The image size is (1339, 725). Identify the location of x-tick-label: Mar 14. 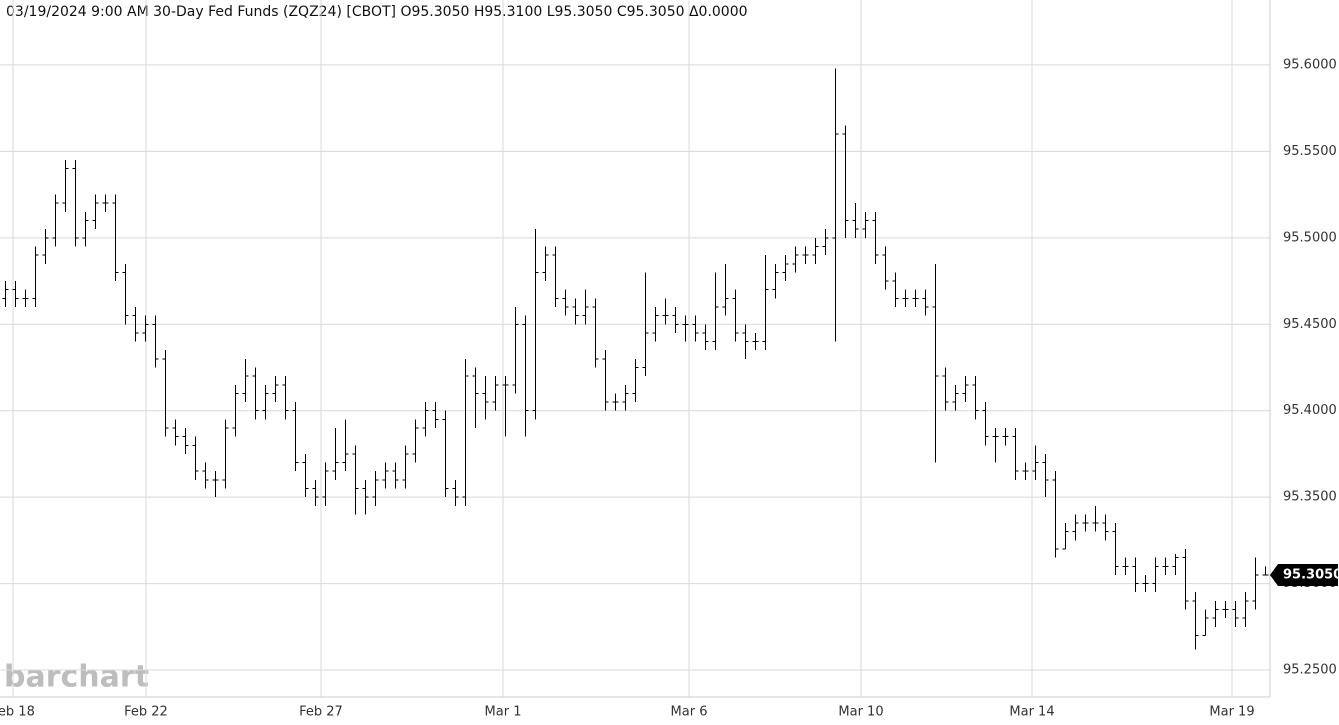
(1031, 712).